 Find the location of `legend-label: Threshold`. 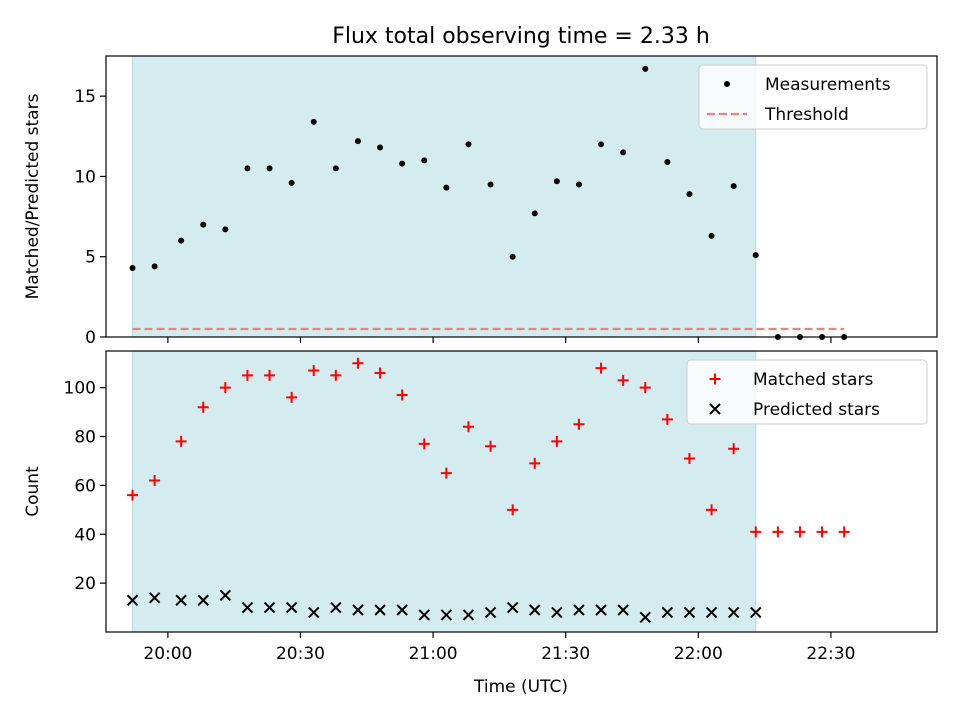

legend-label: Threshold is located at coordinates (806, 115).